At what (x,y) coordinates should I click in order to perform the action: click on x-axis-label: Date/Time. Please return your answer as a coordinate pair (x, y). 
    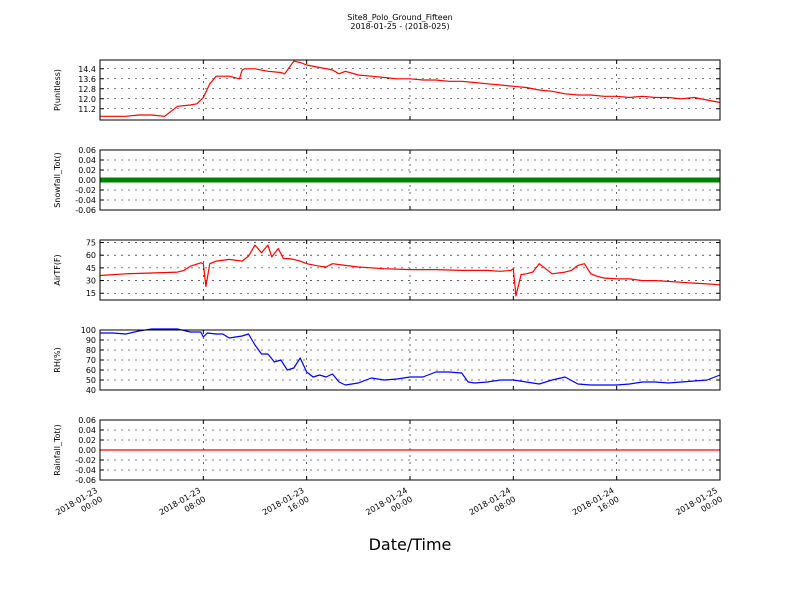
    Looking at the image, I should click on (410, 544).